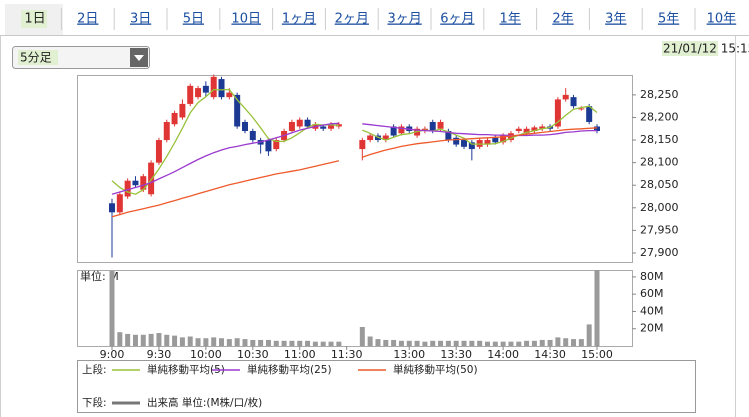 Image resolution: width=749 pixels, height=417 pixels. I want to click on tab: 5年, so click(668, 19).